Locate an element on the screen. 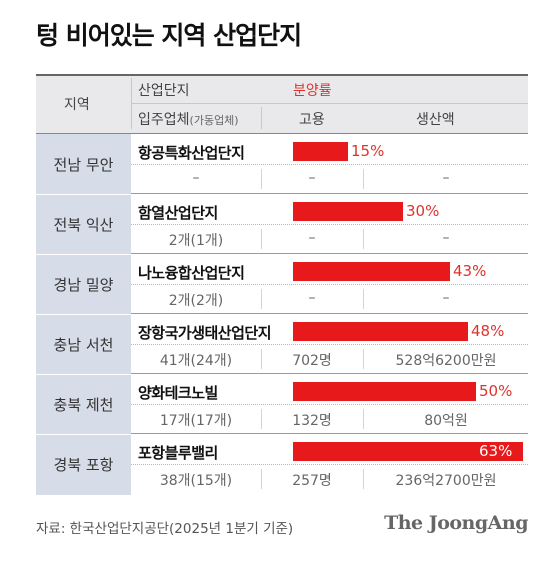 This screenshot has width=560, height=561. header-companies: 입주업체(가동업체) is located at coordinates (188, 119).